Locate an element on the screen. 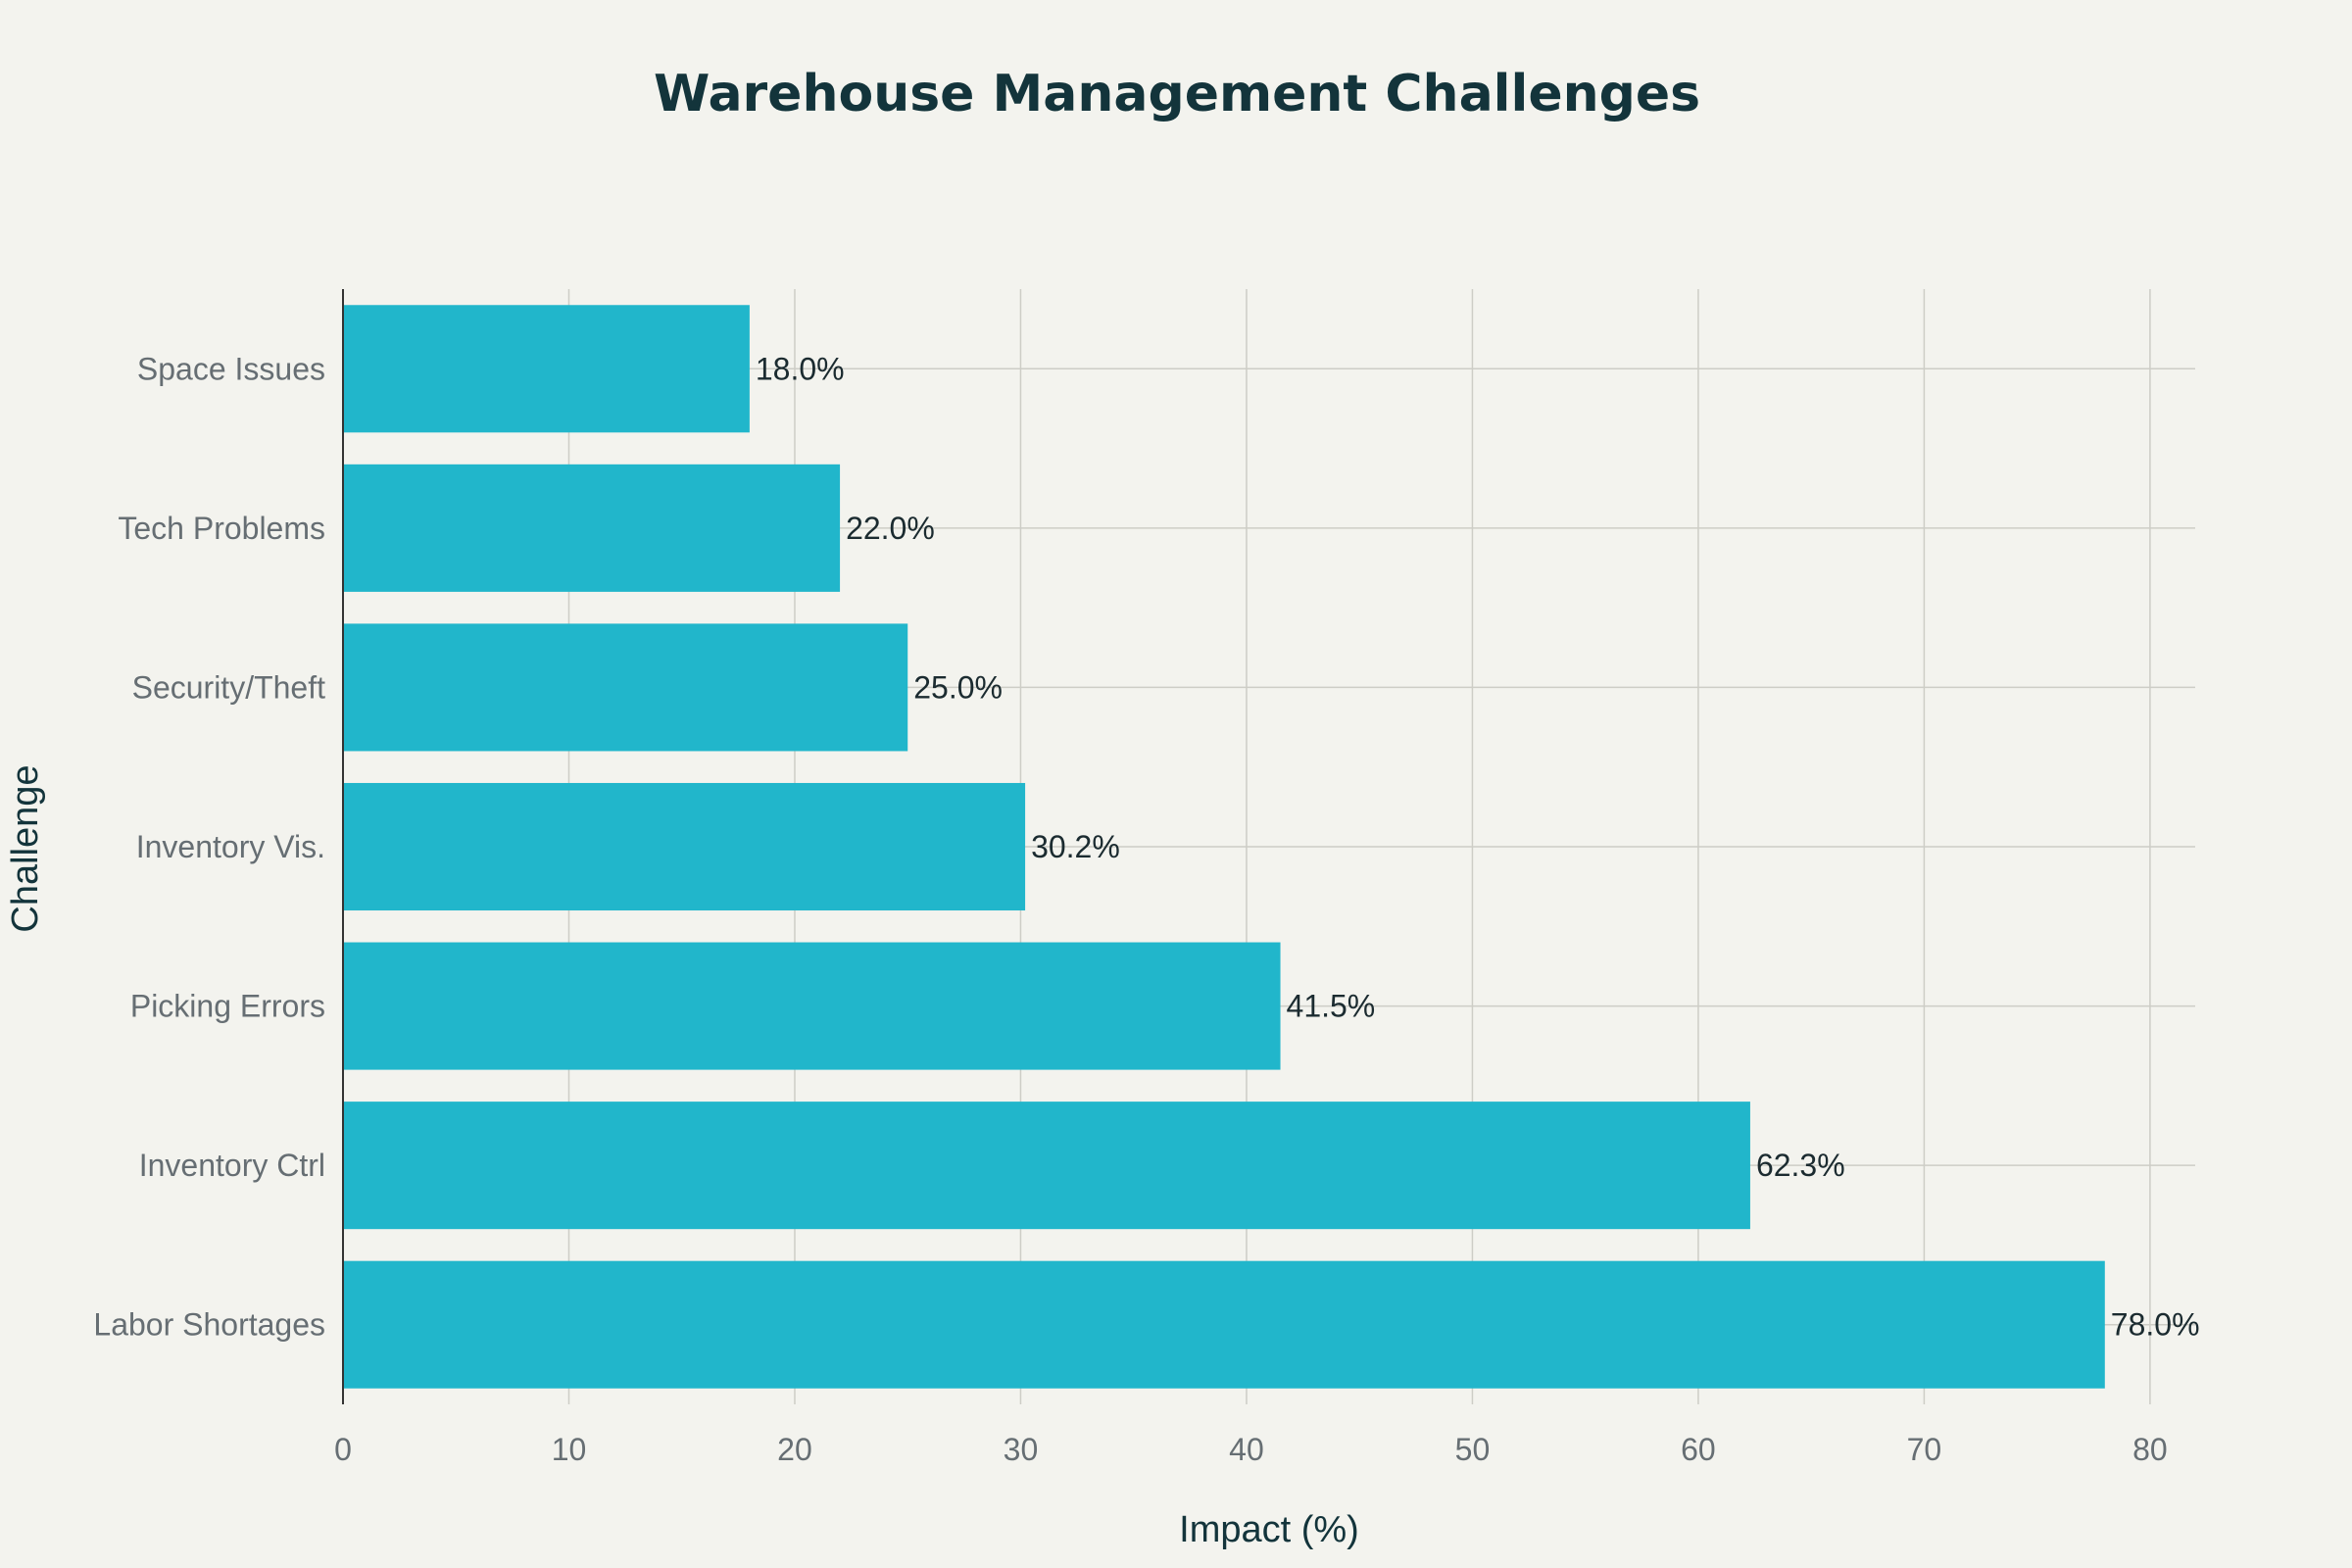 The image size is (2352, 1568). y-tick-label: Labor Shortages is located at coordinates (209, 1325).